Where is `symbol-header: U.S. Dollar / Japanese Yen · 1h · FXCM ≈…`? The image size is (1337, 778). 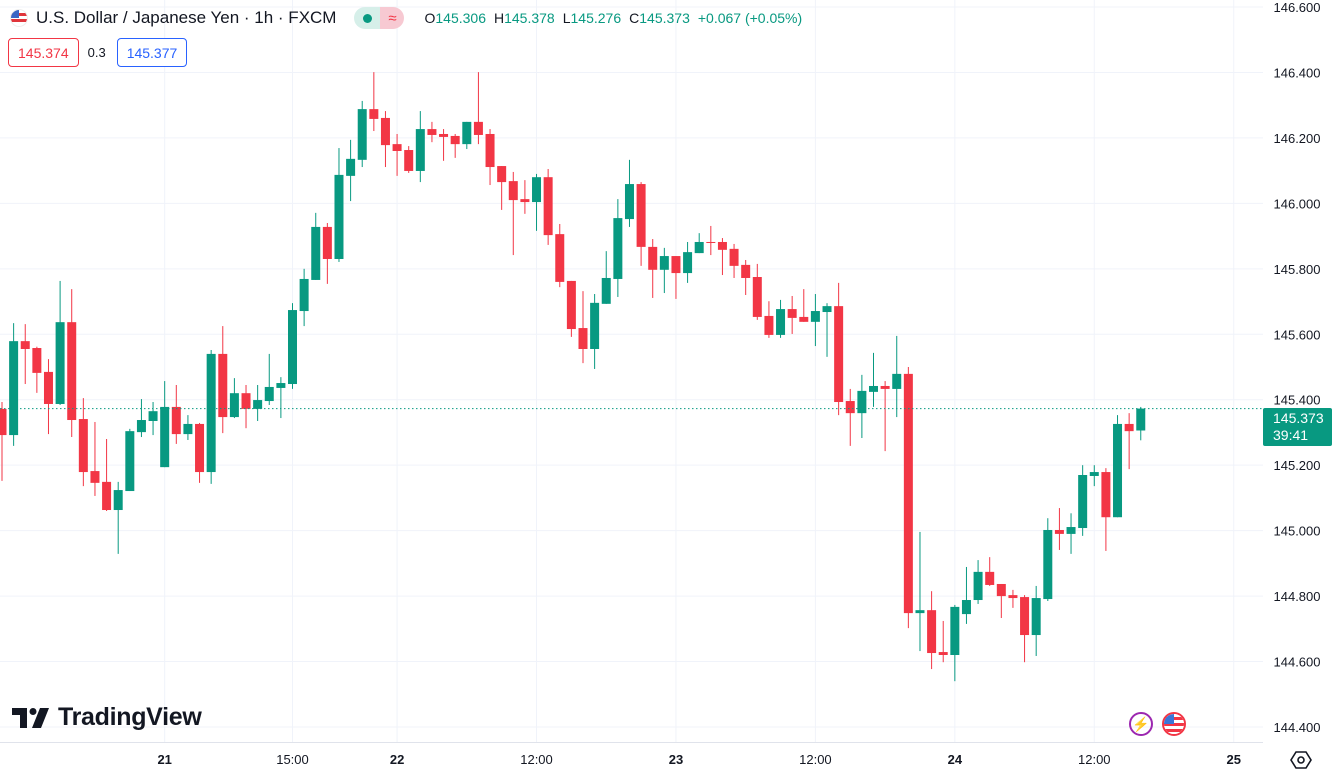 symbol-header: U.S. Dollar / Japanese Yen · 1h · FXCM ≈… is located at coordinates (406, 18).